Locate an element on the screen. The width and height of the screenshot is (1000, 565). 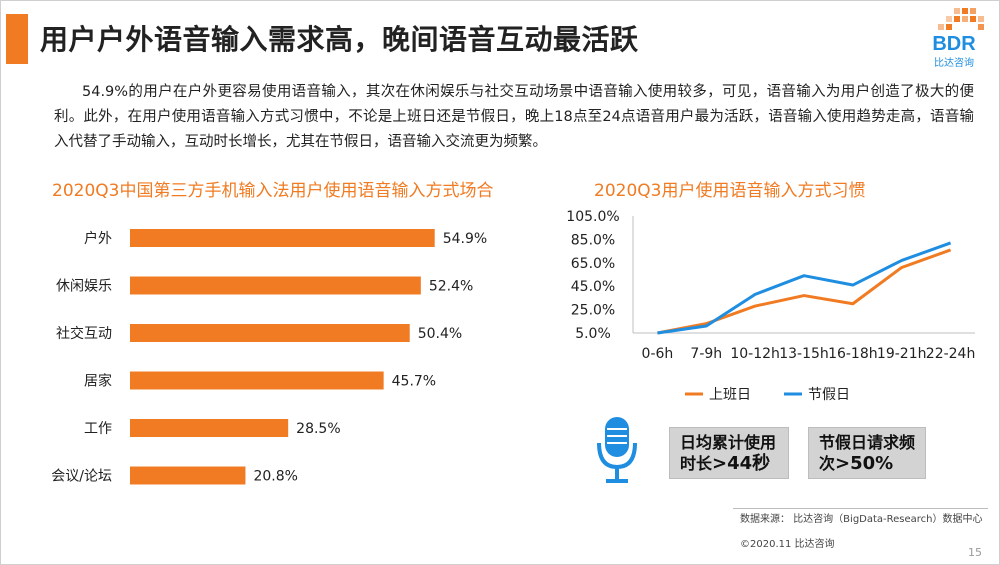
stat-value: >44秒 is located at coordinates (741, 463).